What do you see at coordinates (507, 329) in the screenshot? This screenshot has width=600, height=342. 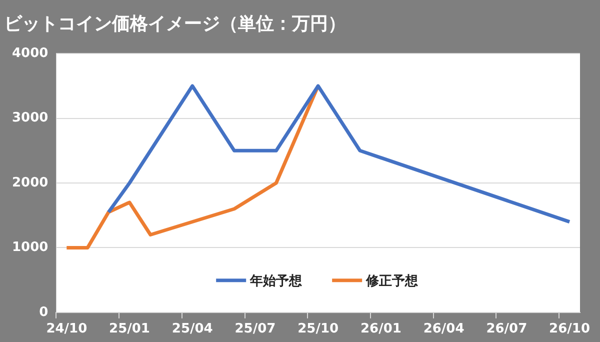 I see `x-tick-label: 26/07` at bounding box center [507, 329].